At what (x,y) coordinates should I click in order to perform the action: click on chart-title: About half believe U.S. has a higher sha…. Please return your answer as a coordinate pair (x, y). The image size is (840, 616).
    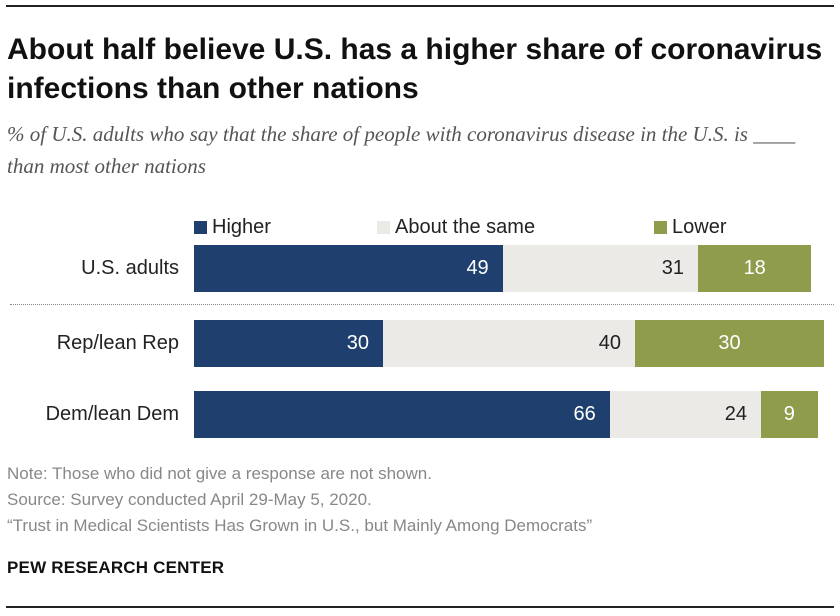
    Looking at the image, I should click on (415, 69).